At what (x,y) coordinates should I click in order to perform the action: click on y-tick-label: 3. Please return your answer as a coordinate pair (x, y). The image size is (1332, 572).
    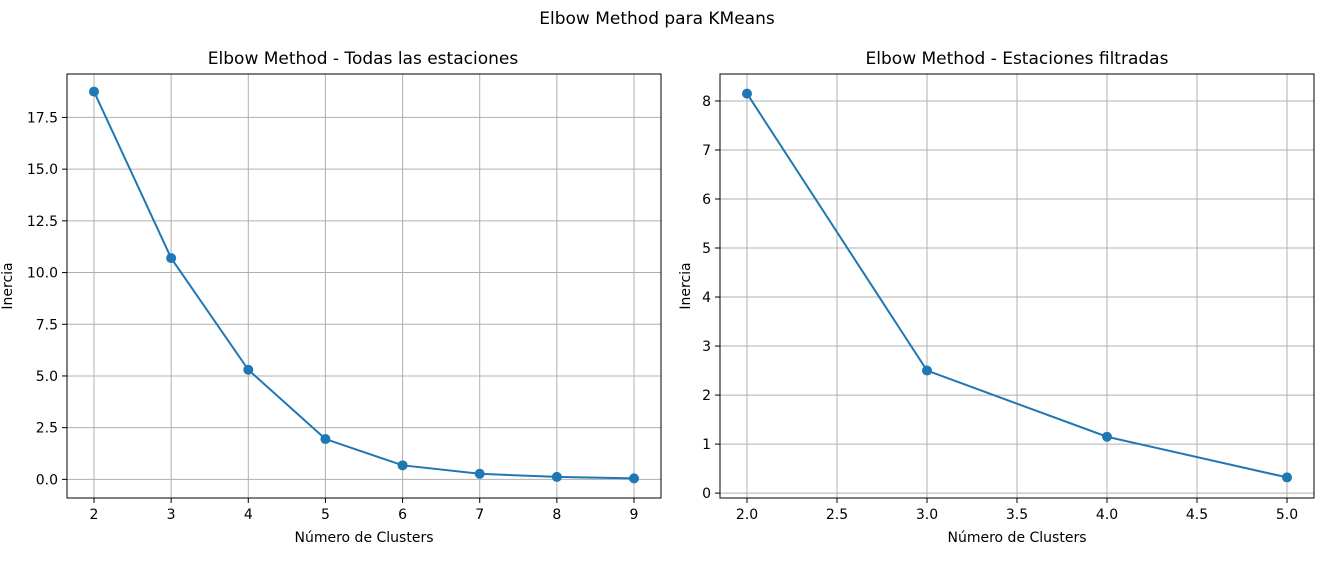
    Looking at the image, I should click on (706, 347).